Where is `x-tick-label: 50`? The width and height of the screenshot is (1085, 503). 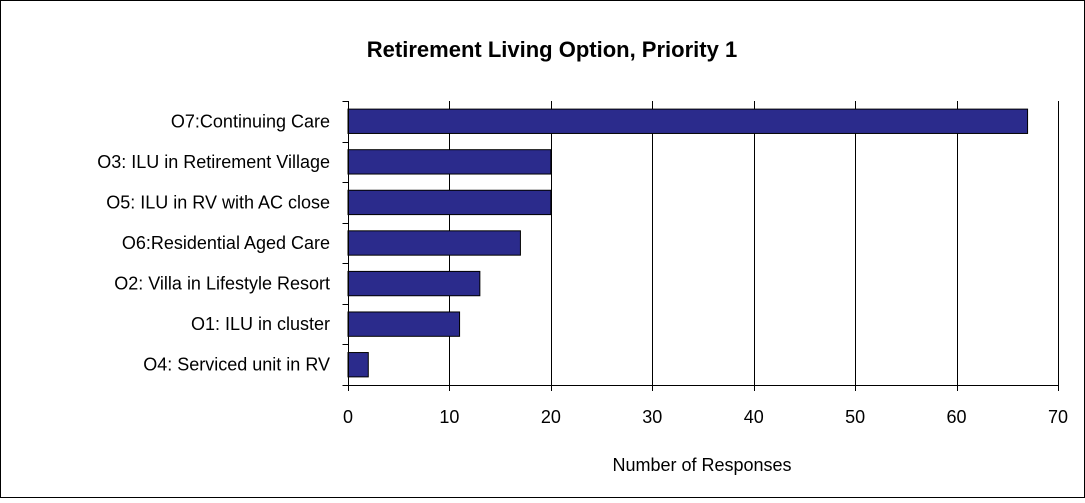
x-tick-label: 50 is located at coordinates (855, 417).